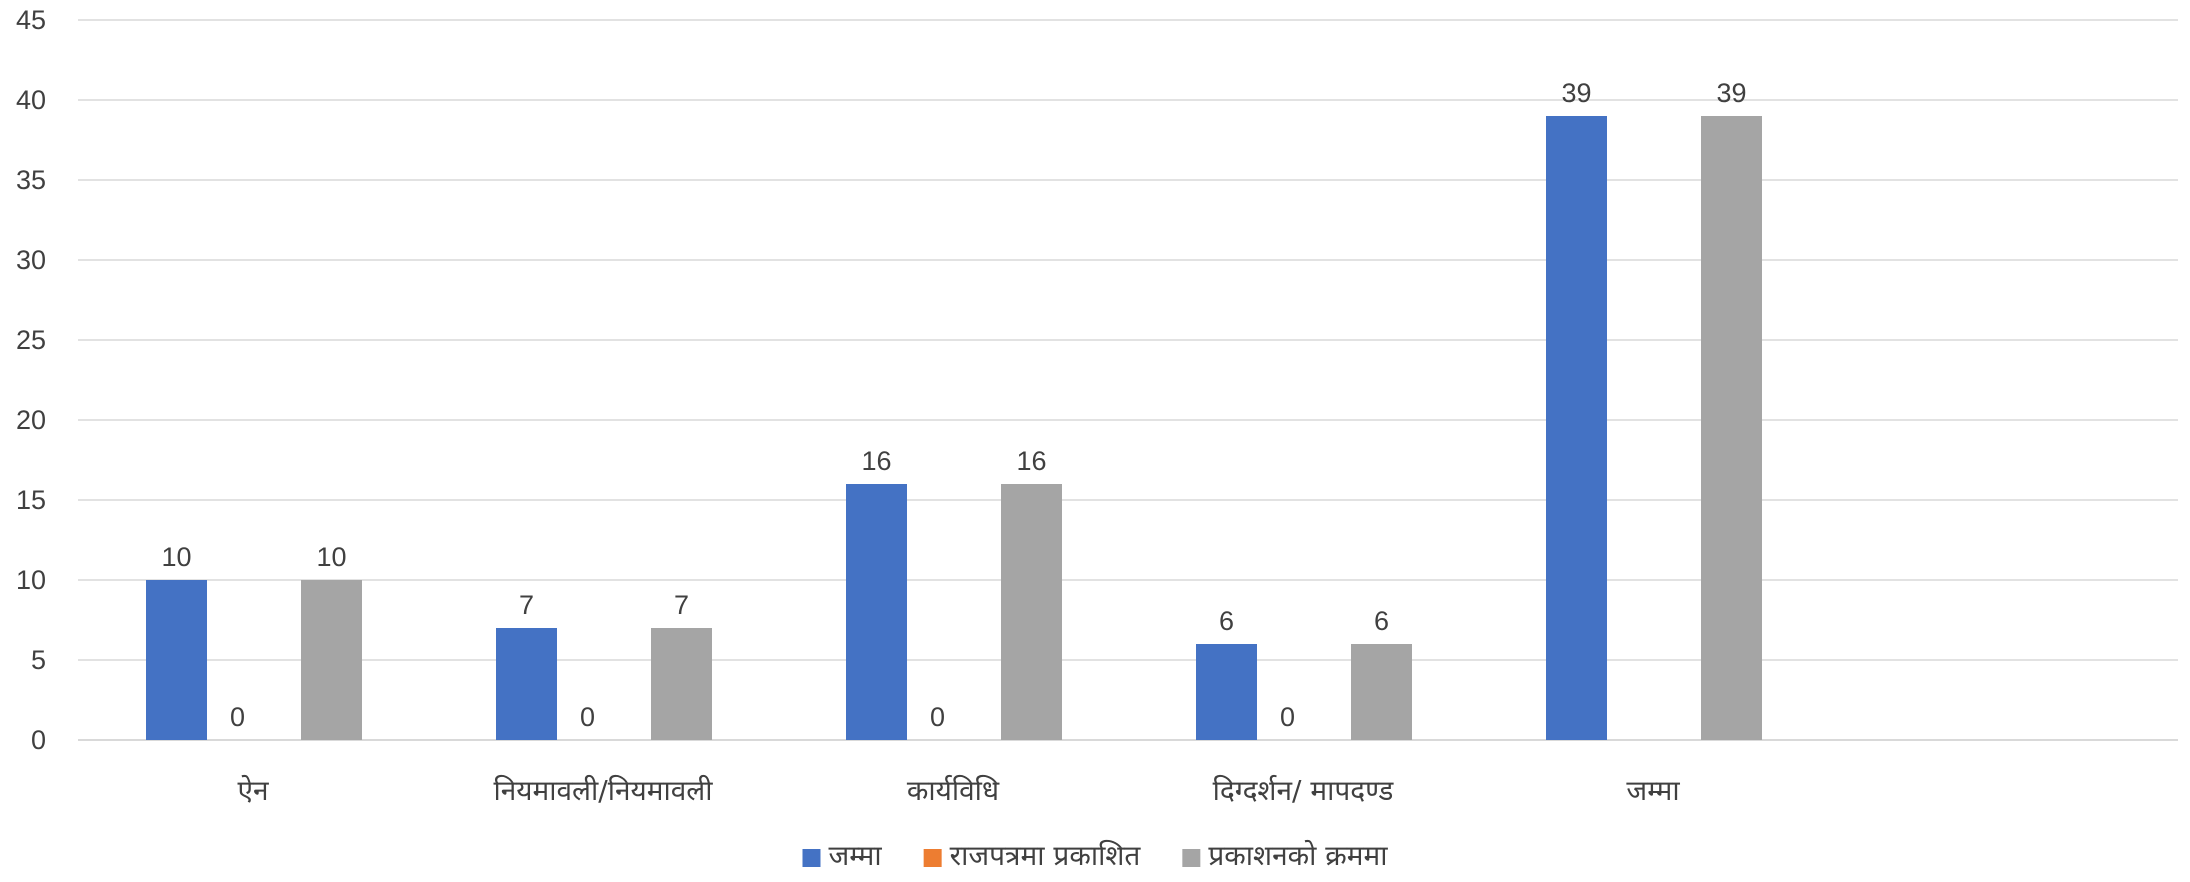  Describe the element at coordinates (31, 420) in the screenshot. I see `y-tick-label: 20` at that location.